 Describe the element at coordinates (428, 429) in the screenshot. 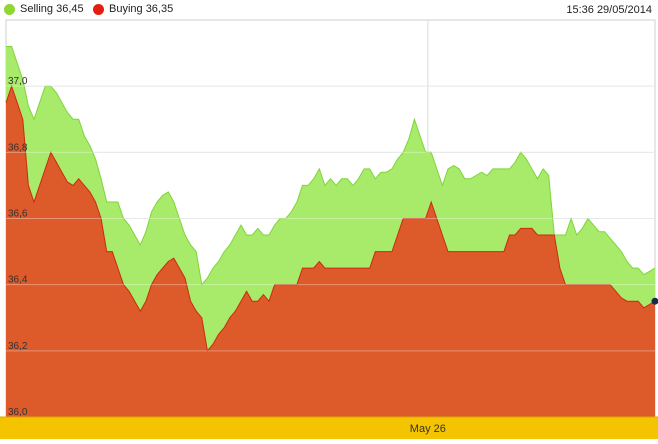

I see `x-axis-label: May 26` at that location.